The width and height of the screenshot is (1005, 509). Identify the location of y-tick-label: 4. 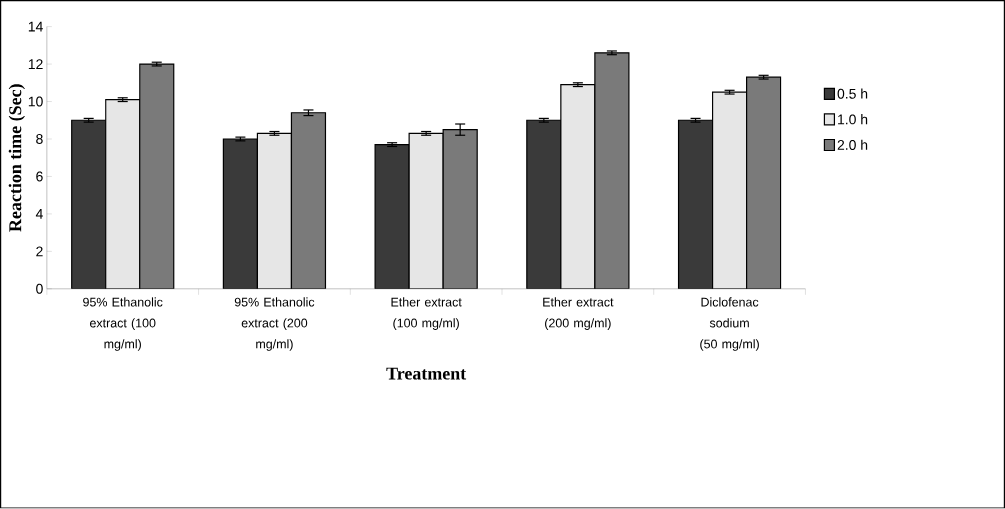
(39, 214).